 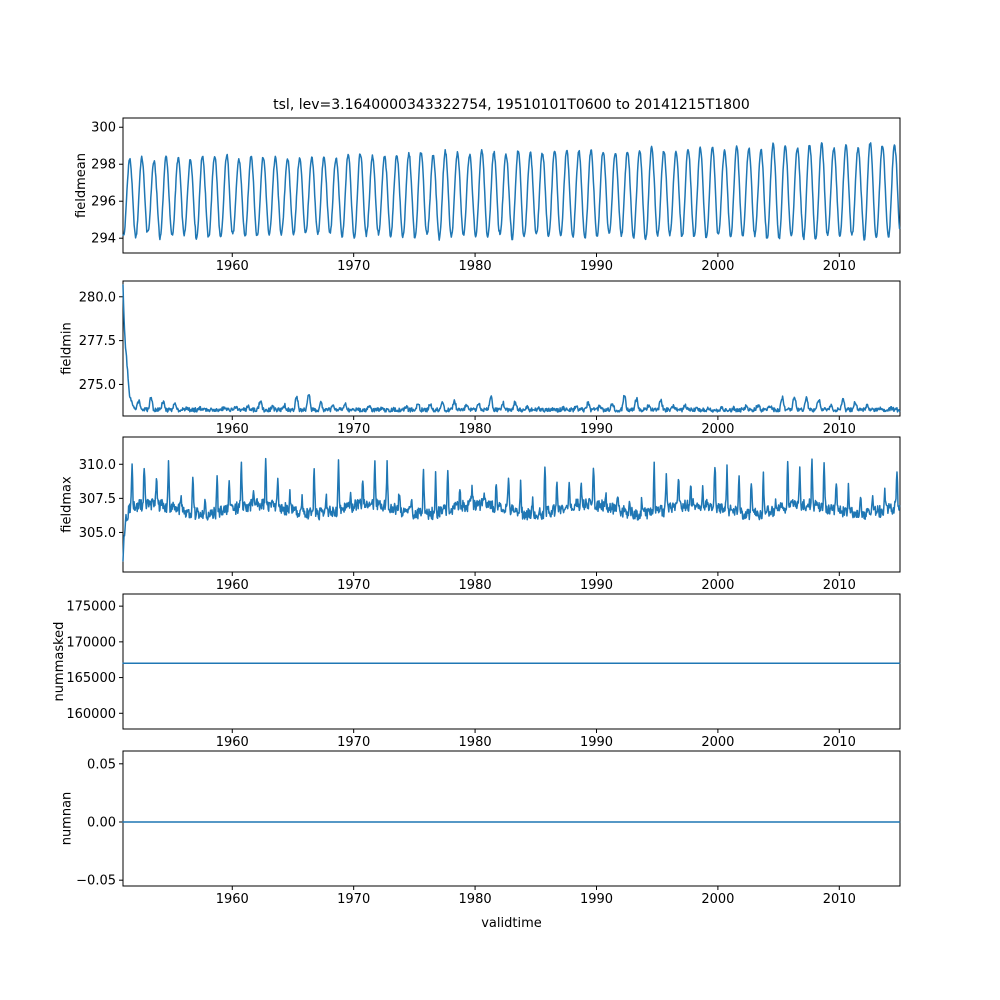 What do you see at coordinates (91, 607) in the screenshot?
I see `y-tick-label: 175000` at bounding box center [91, 607].